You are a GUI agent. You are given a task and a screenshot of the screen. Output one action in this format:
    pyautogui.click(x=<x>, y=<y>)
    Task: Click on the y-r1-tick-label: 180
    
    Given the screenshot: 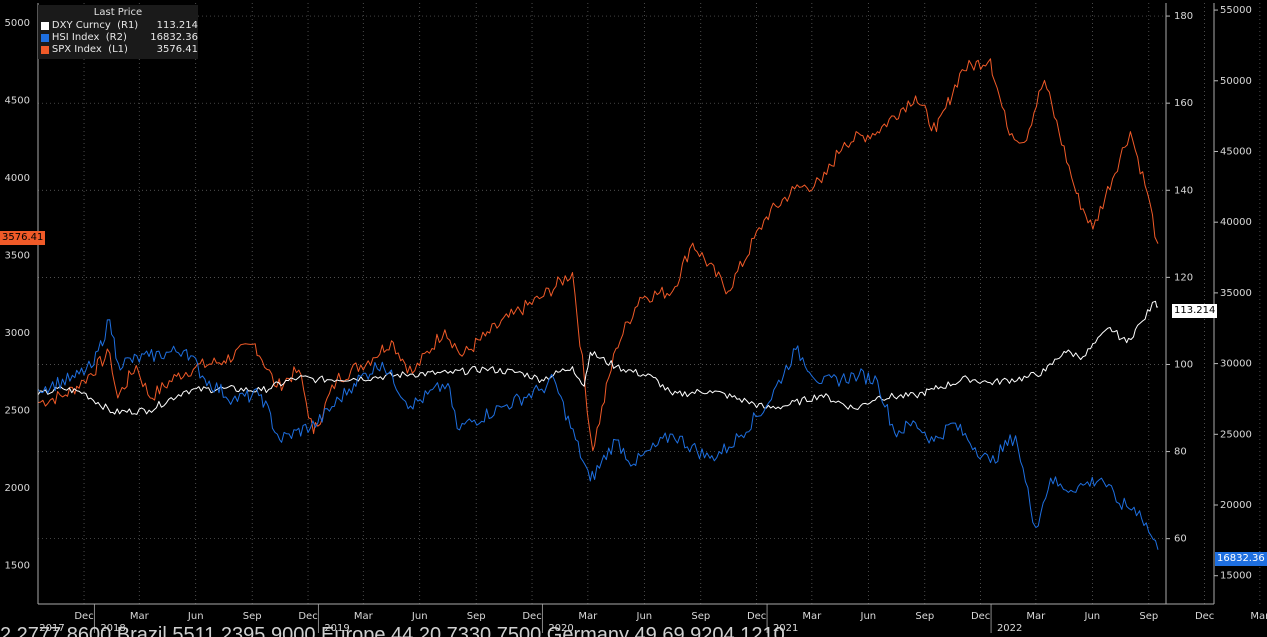 What is the action you would take?
    pyautogui.click(x=1183, y=16)
    